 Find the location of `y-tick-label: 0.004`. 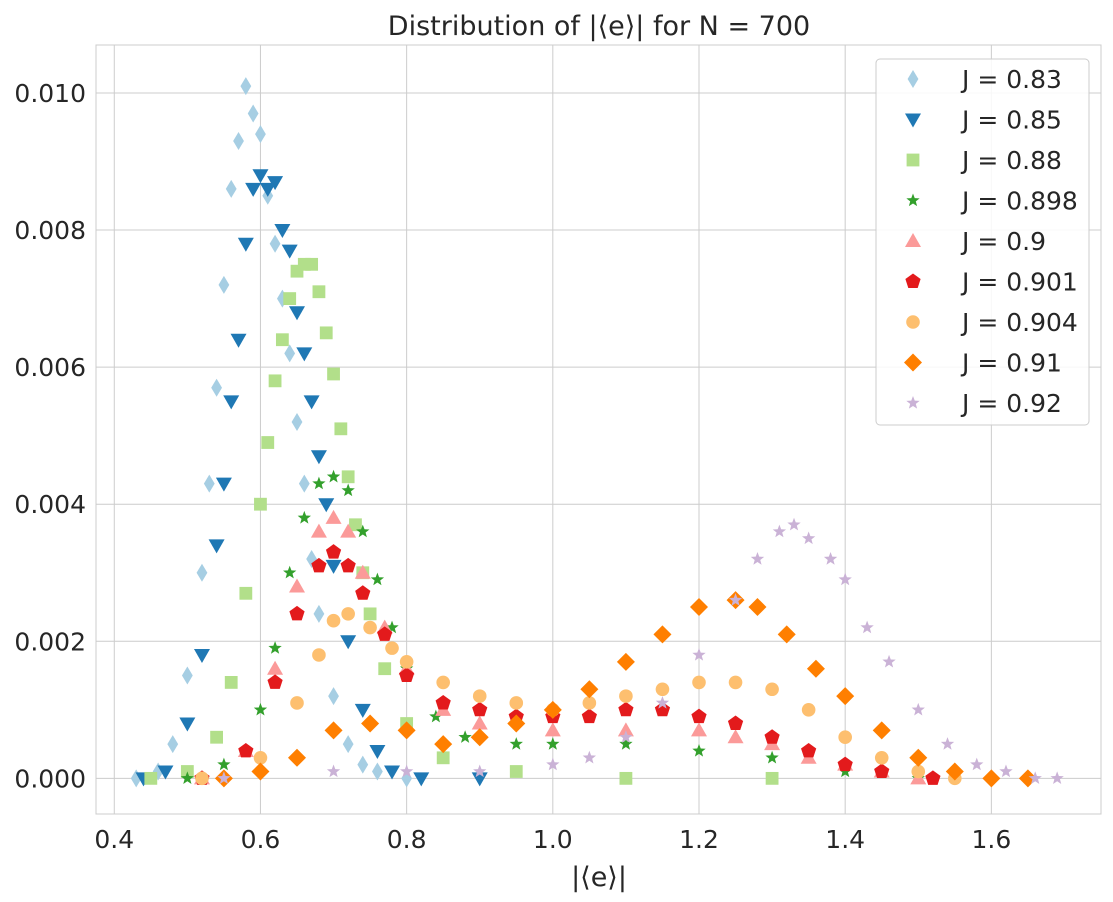

y-tick-label: 0.004 is located at coordinates (50, 504).